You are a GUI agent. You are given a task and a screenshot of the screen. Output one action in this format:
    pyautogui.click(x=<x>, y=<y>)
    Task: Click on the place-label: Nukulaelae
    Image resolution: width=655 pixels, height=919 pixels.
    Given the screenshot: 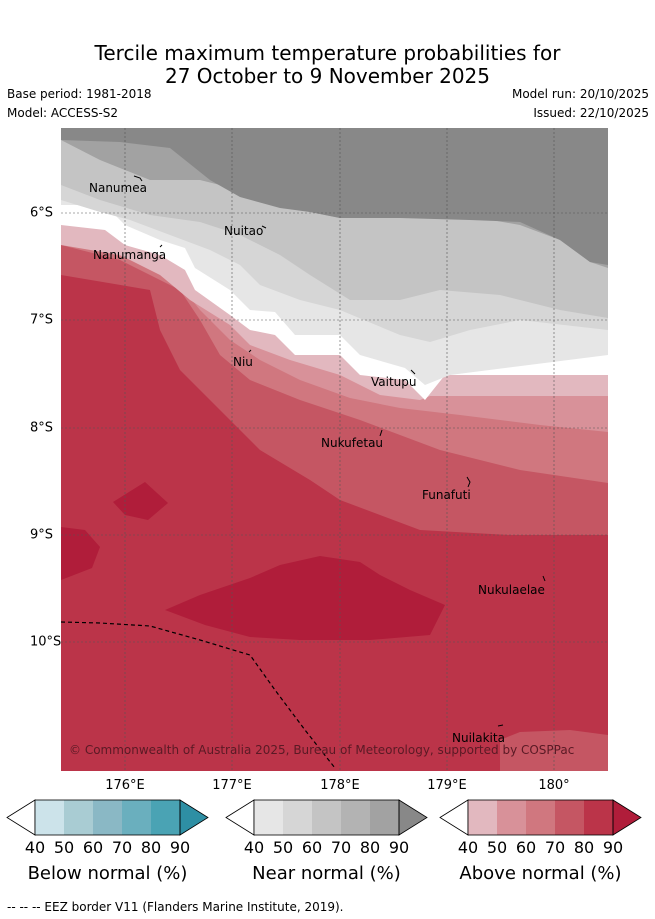 What is the action you would take?
    pyautogui.click(x=511, y=590)
    